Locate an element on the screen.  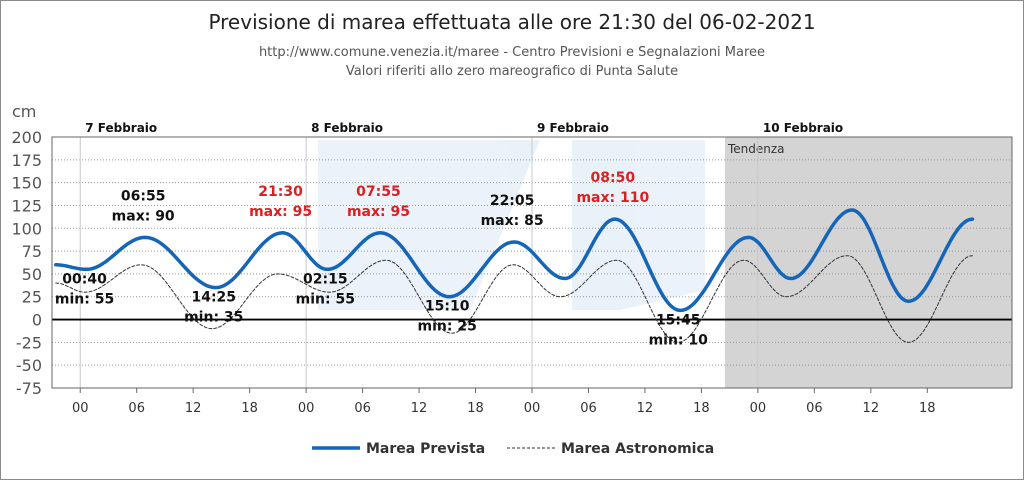
y-axis-unit-label: cm is located at coordinates (24, 111).